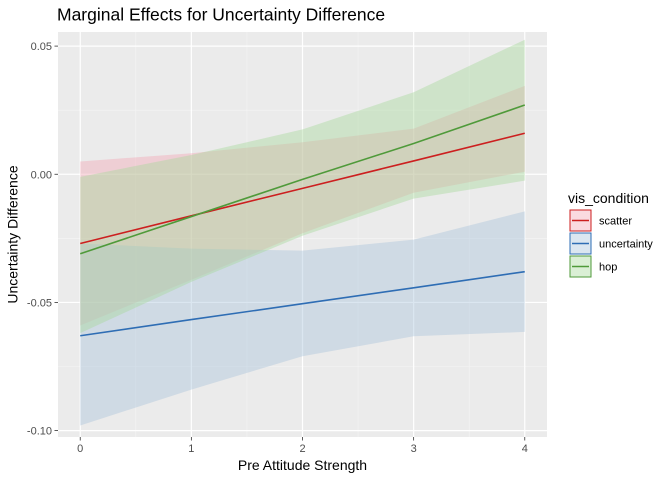 Image resolution: width=672 pixels, height=480 pixels. Describe the element at coordinates (615, 222) in the screenshot. I see `legend-label-scatter: scatter` at that location.